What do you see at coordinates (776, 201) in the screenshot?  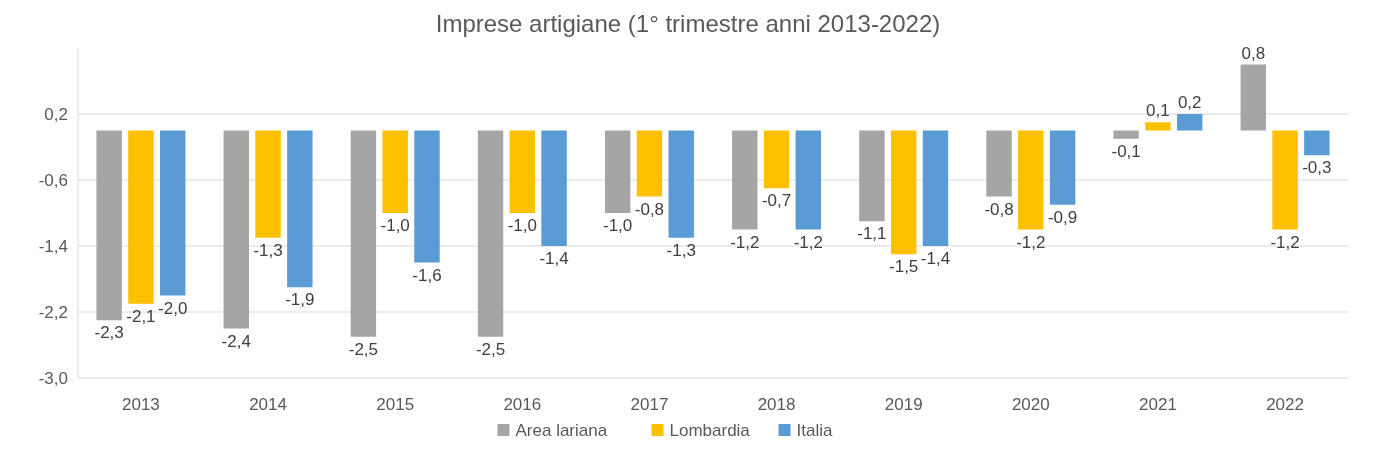 I see `data-label: -0,7` at bounding box center [776, 201].